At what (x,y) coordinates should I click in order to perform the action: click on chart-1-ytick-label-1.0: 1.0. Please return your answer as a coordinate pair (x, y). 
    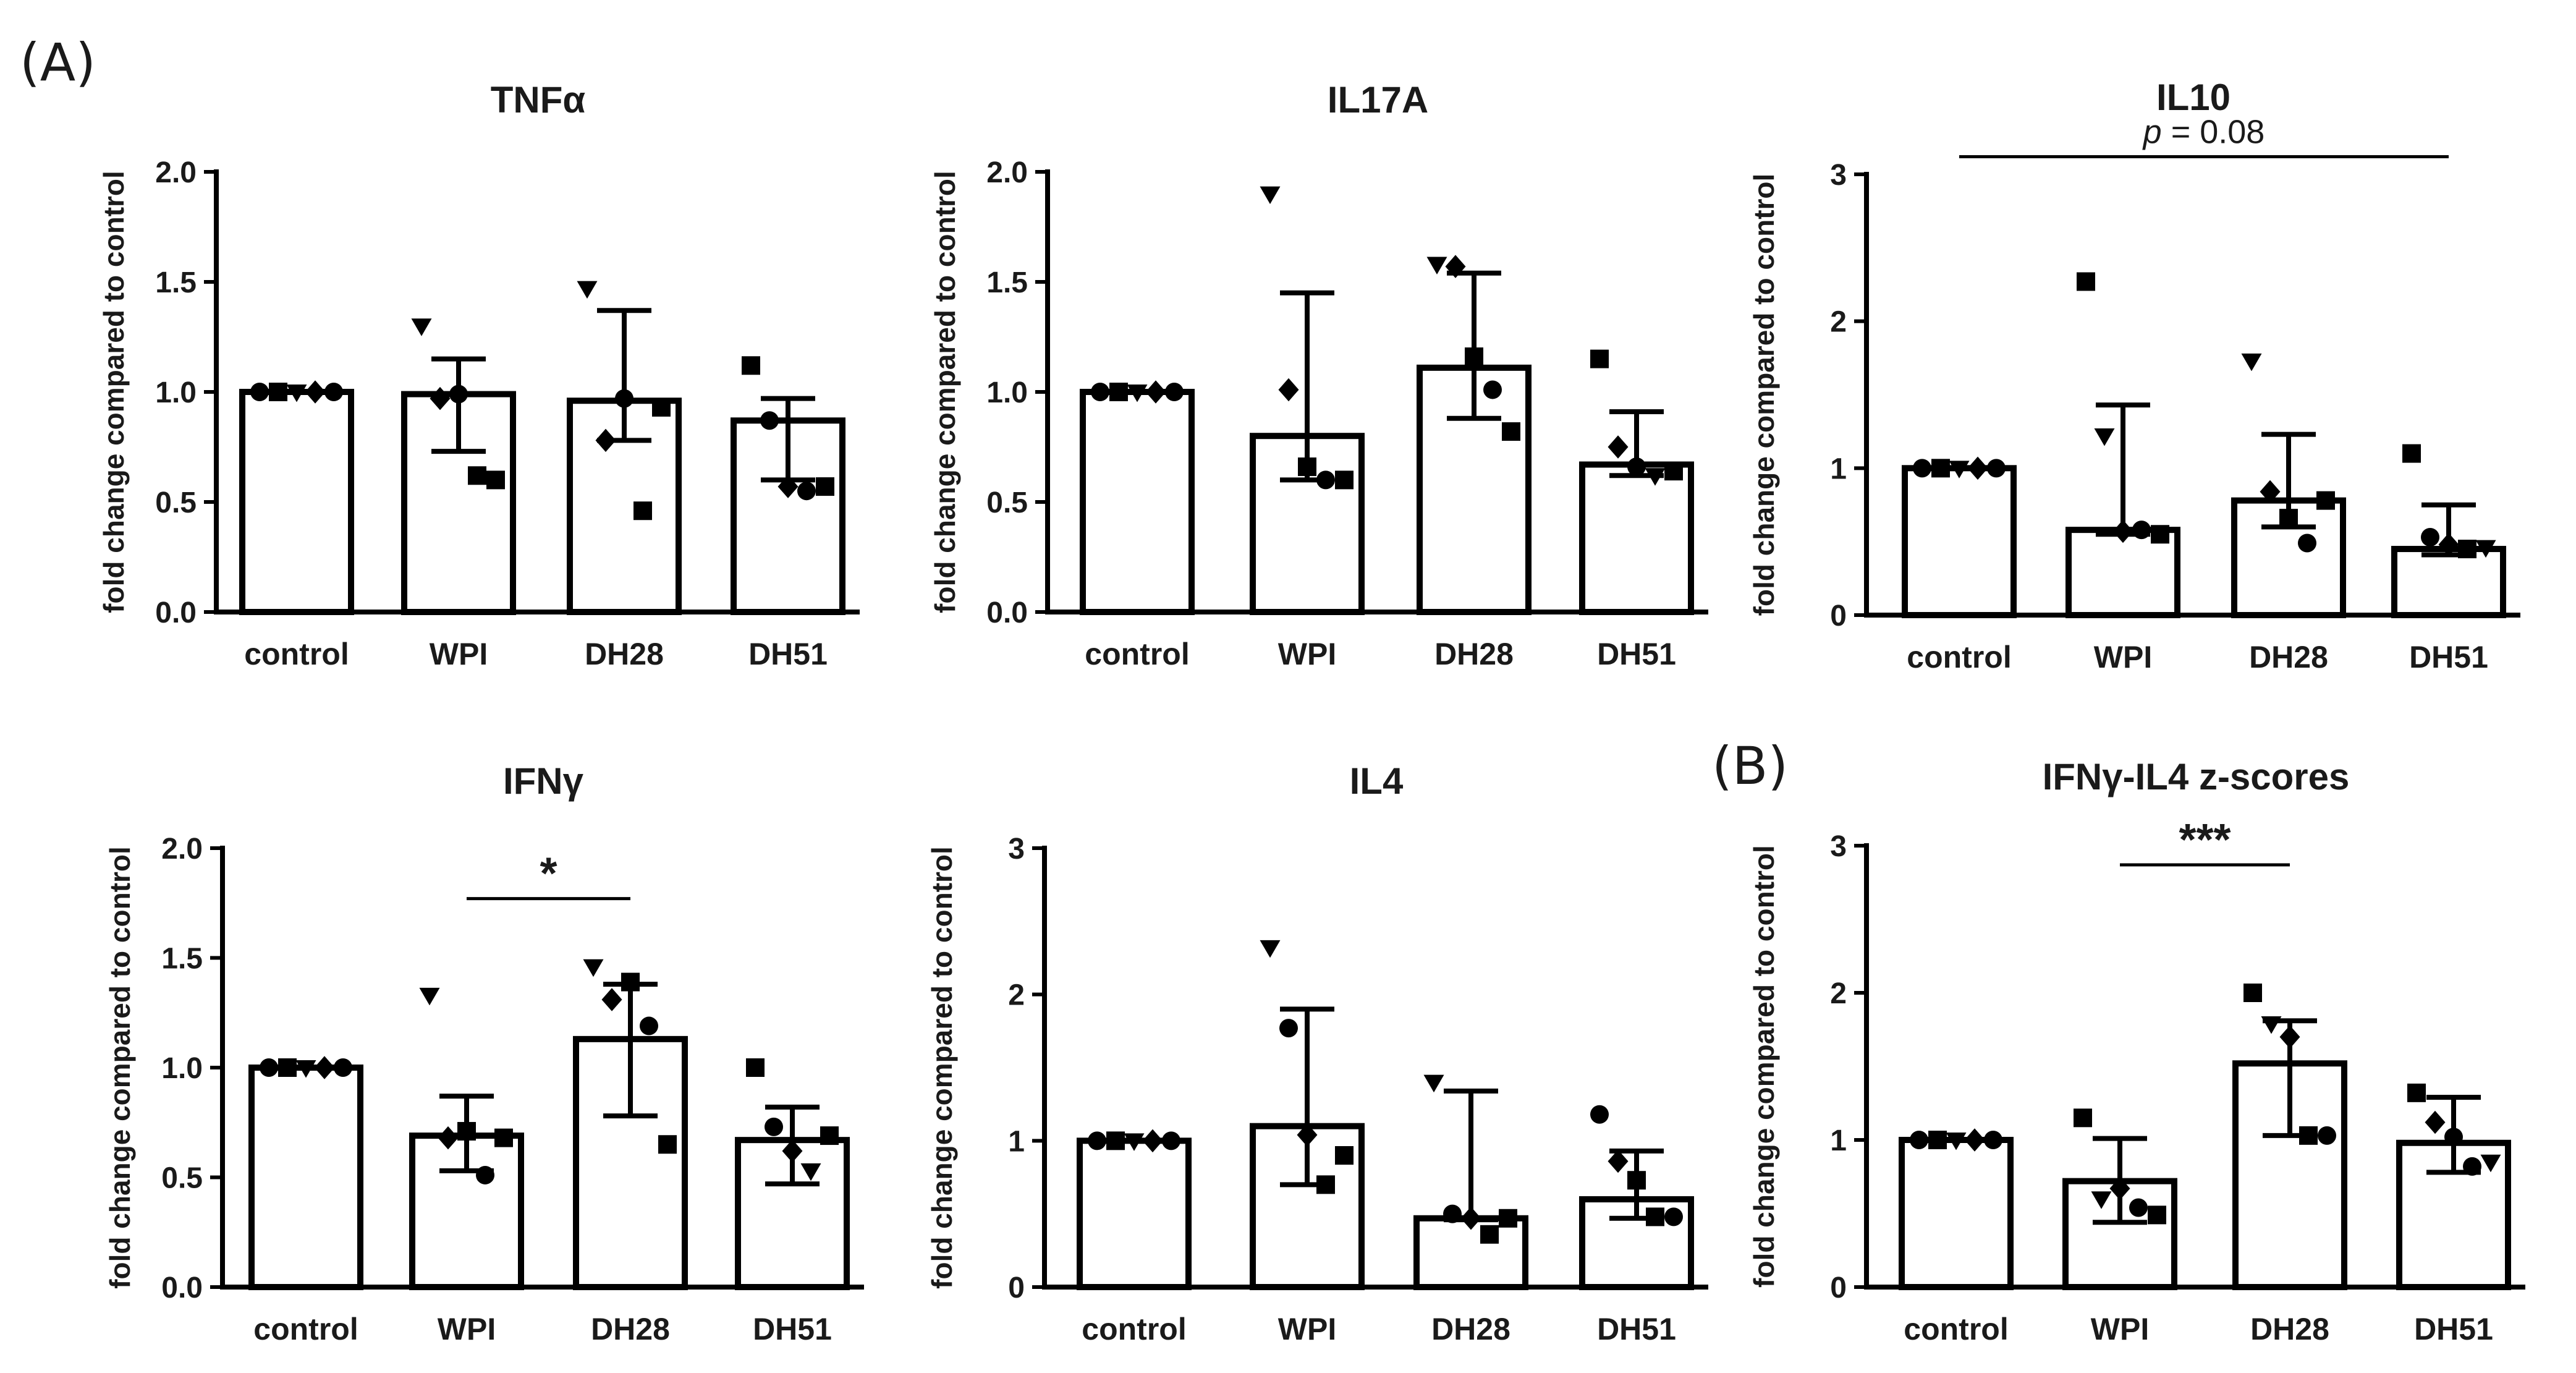
    Looking at the image, I should click on (176, 393).